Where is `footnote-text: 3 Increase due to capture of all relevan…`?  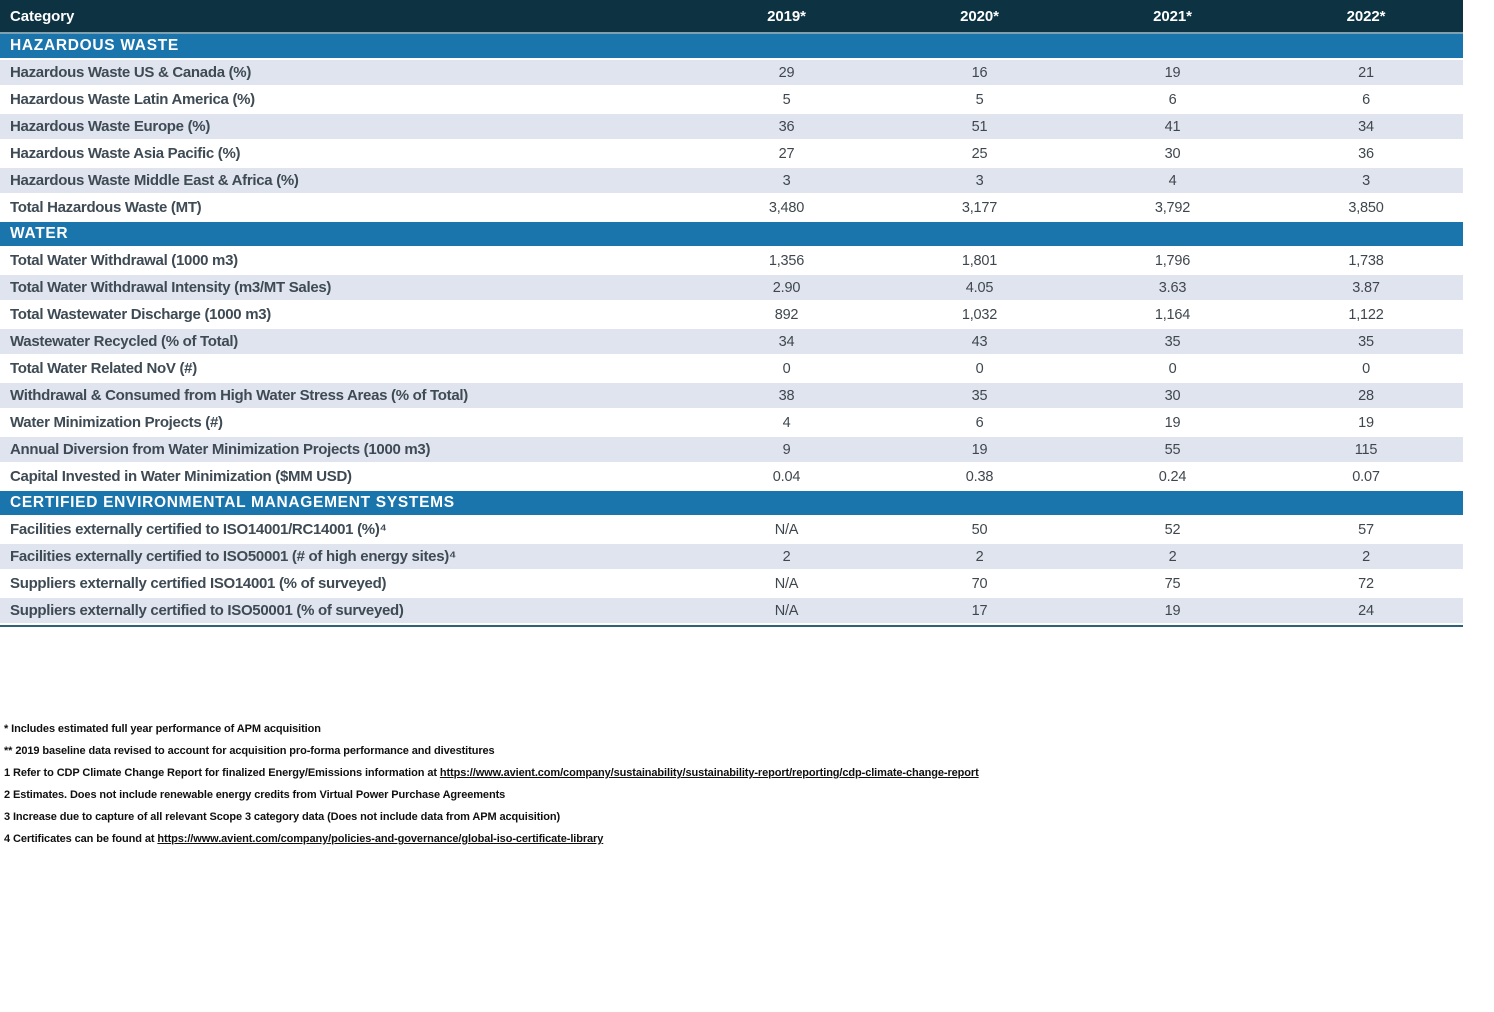 footnote-text: 3 Increase due to capture of all relevan… is located at coordinates (282, 817).